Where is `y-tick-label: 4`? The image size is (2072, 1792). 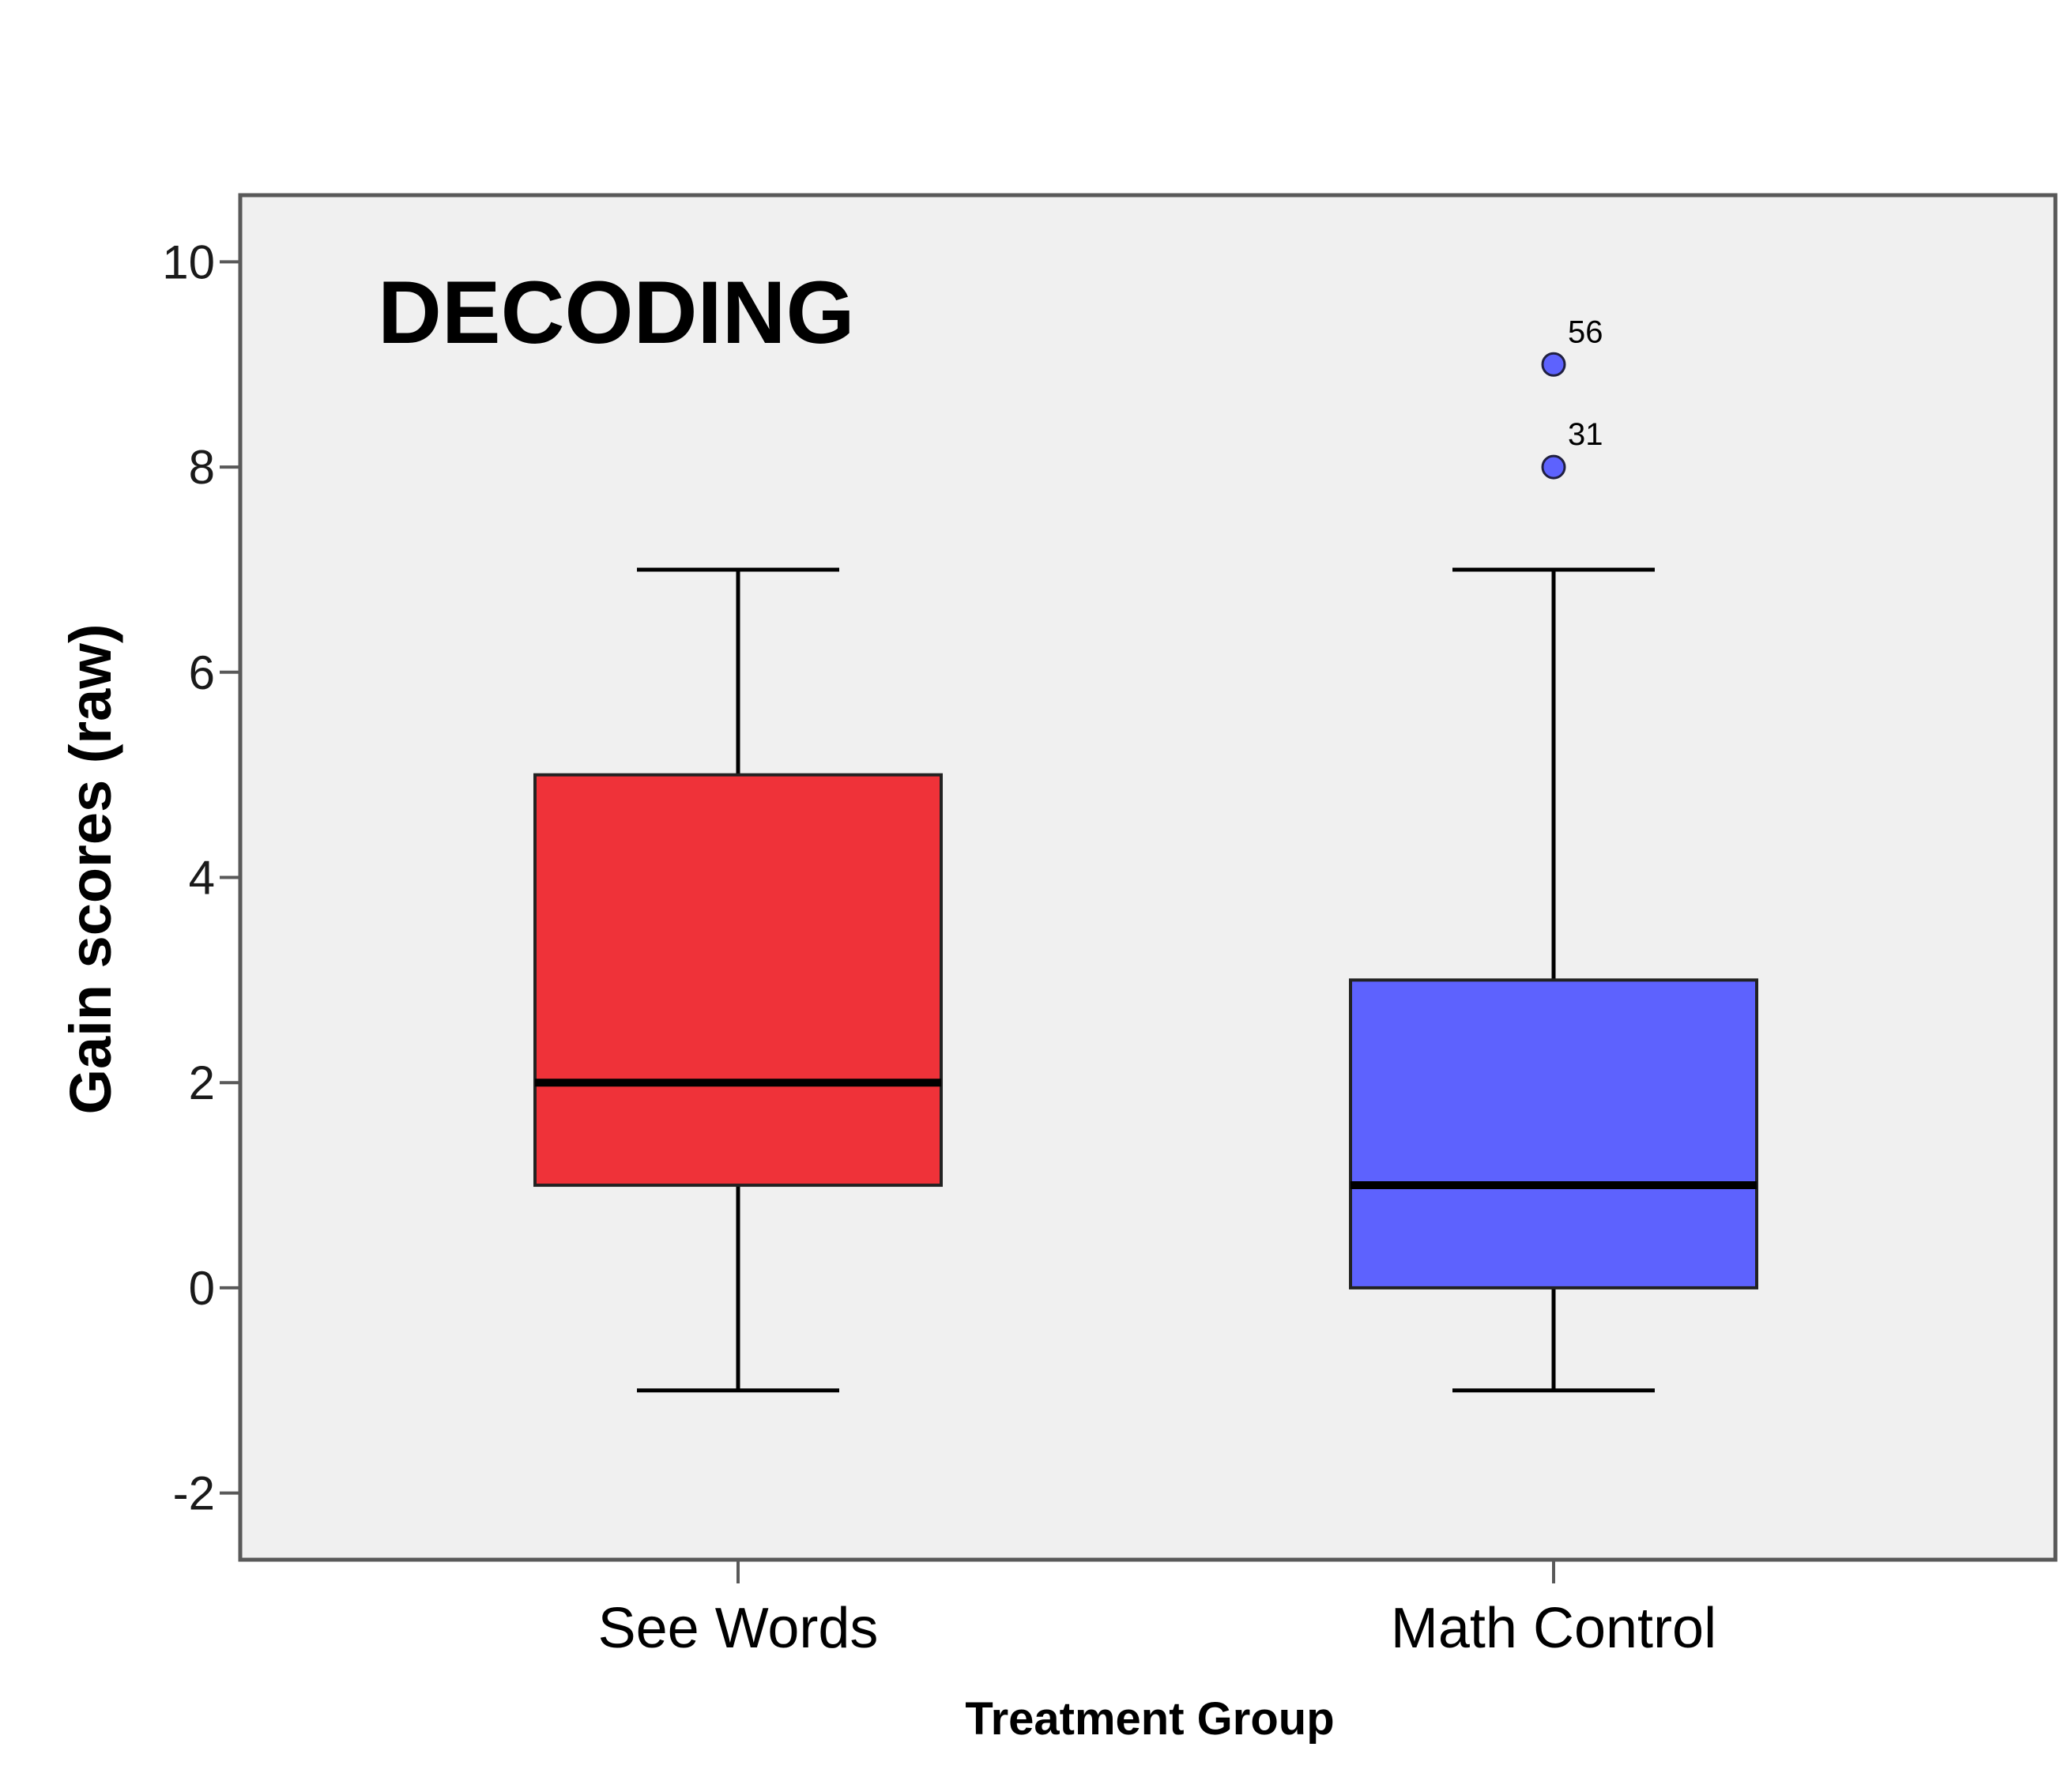 y-tick-label: 4 is located at coordinates (202, 878).